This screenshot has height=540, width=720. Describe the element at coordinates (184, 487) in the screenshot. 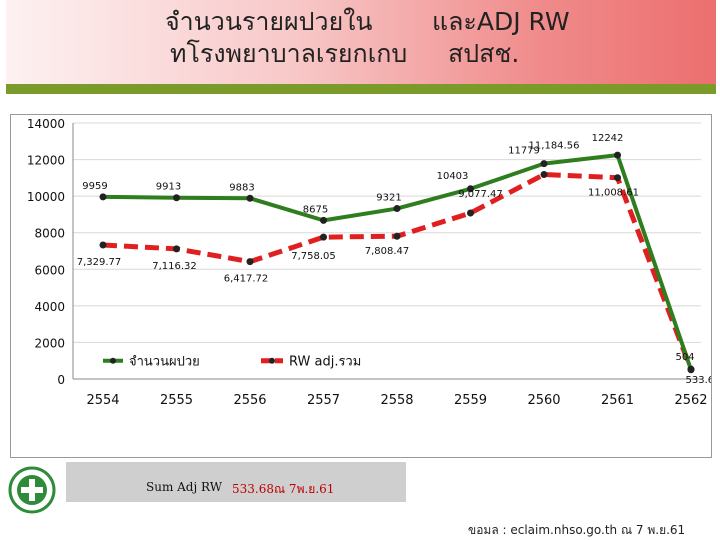

I see `sum-adj-rw-label: Sum Adj RW` at that location.